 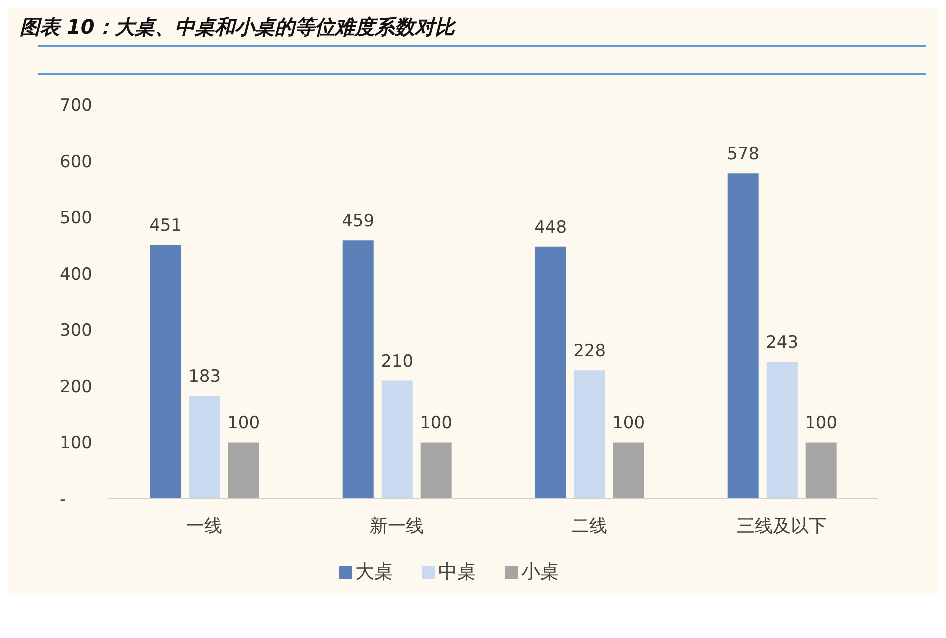 What do you see at coordinates (358, 222) in the screenshot?
I see `data-label: 459` at bounding box center [358, 222].